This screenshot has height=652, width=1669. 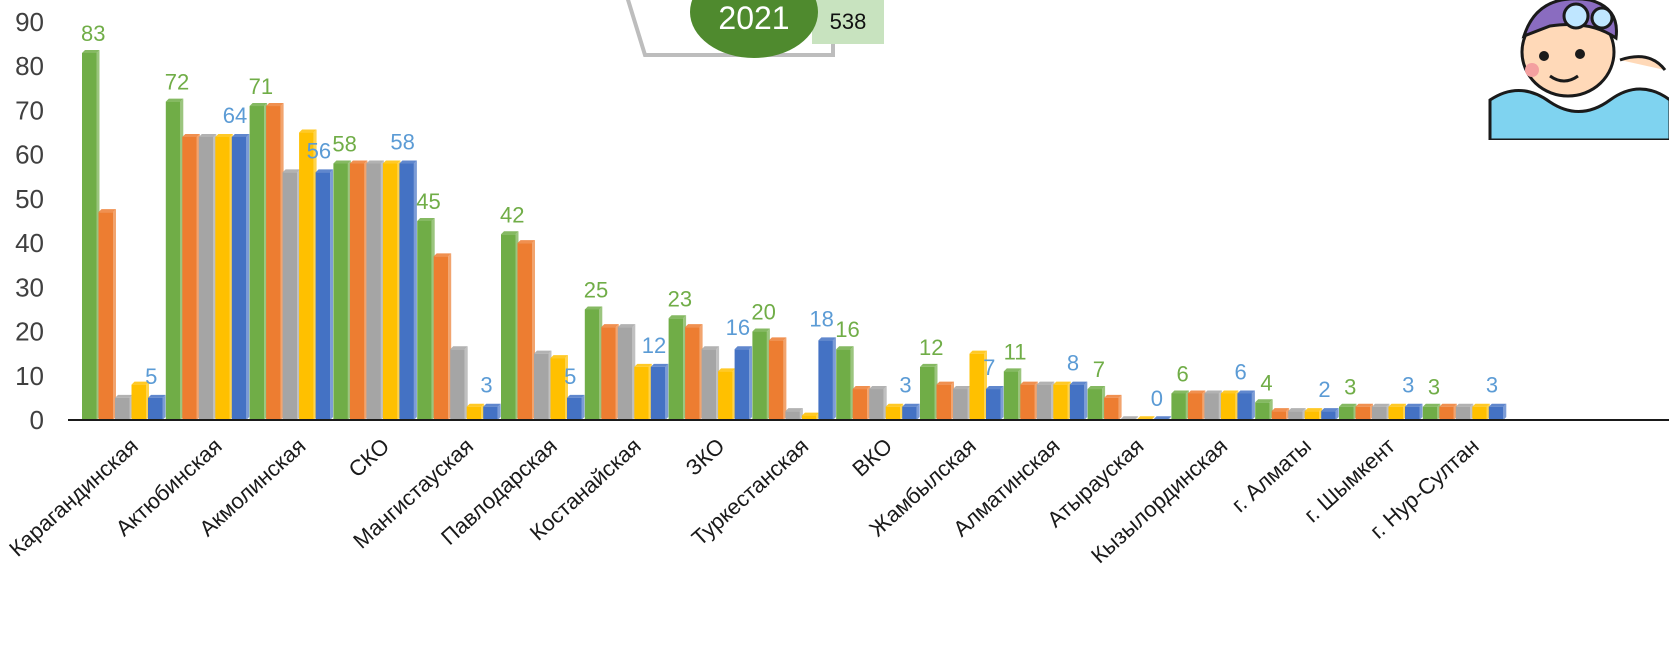 I want to click on y-tick-label: 70, so click(x=29, y=110).